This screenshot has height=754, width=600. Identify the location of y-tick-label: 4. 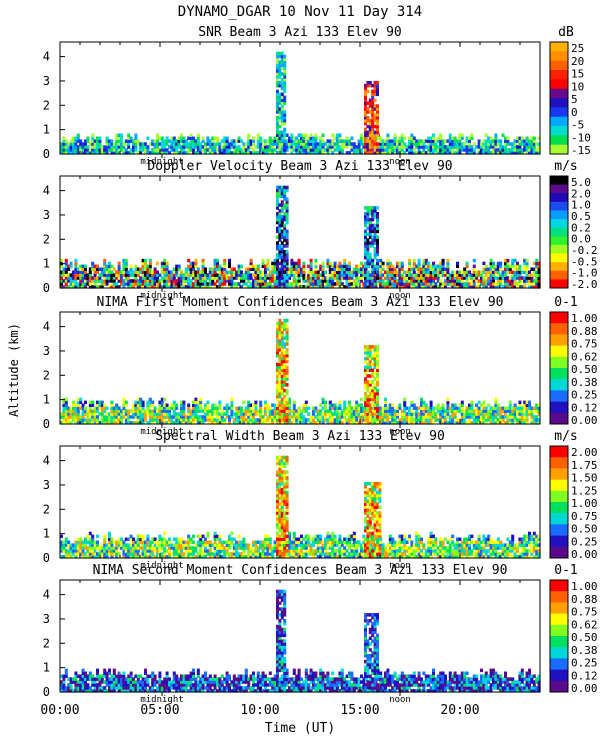
(46, 57).